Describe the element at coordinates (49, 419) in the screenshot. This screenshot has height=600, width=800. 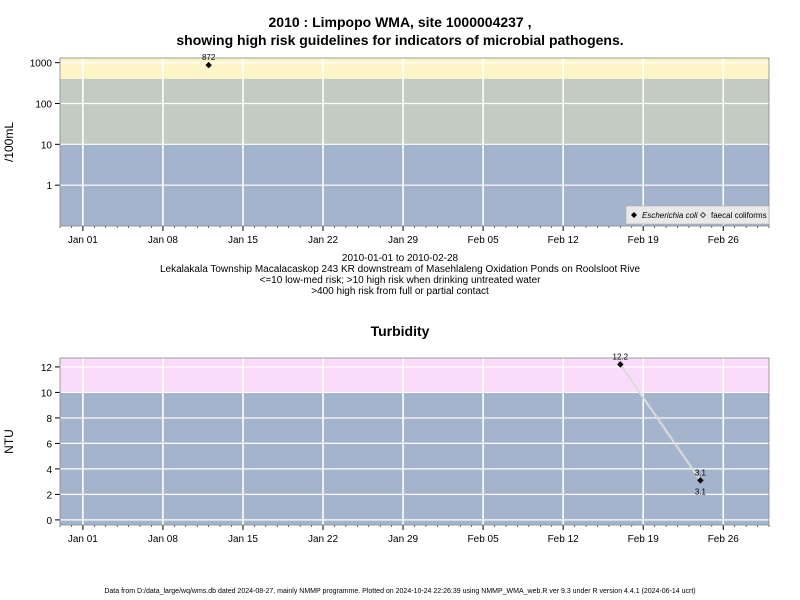
I see `y-tick-label: 8` at that location.